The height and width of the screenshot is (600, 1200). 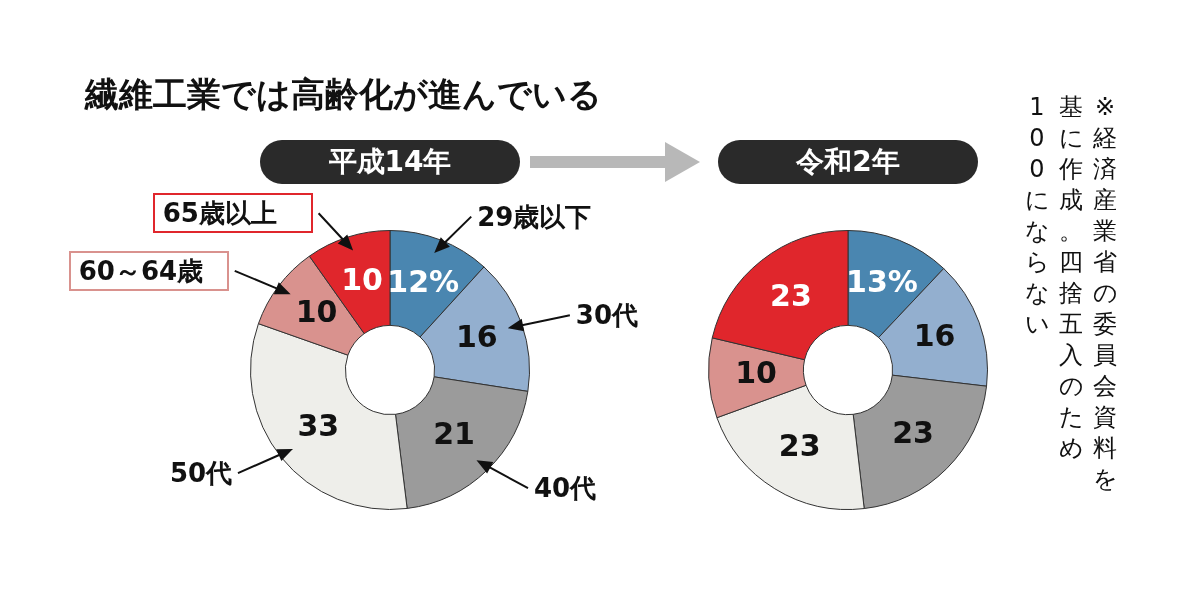 I want to click on chart-subtitle: 平成14年, so click(x=390, y=162).